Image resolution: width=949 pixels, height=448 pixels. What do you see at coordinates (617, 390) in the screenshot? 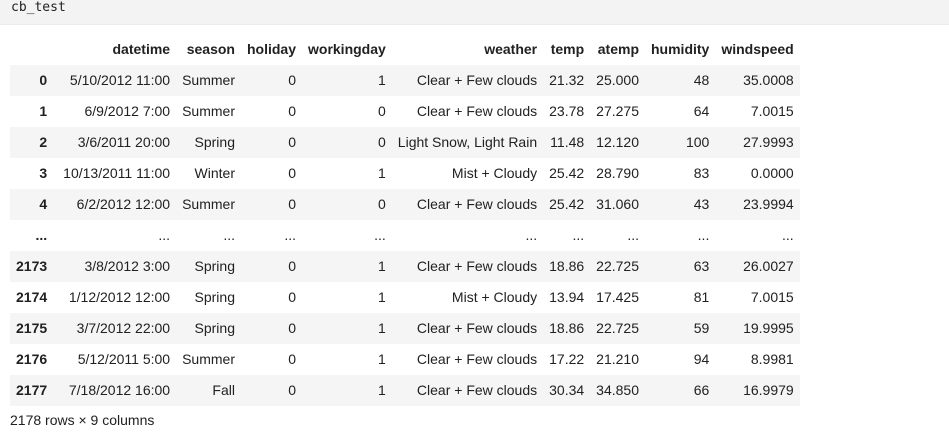
I see `cell-atemp: 34.850` at bounding box center [617, 390].